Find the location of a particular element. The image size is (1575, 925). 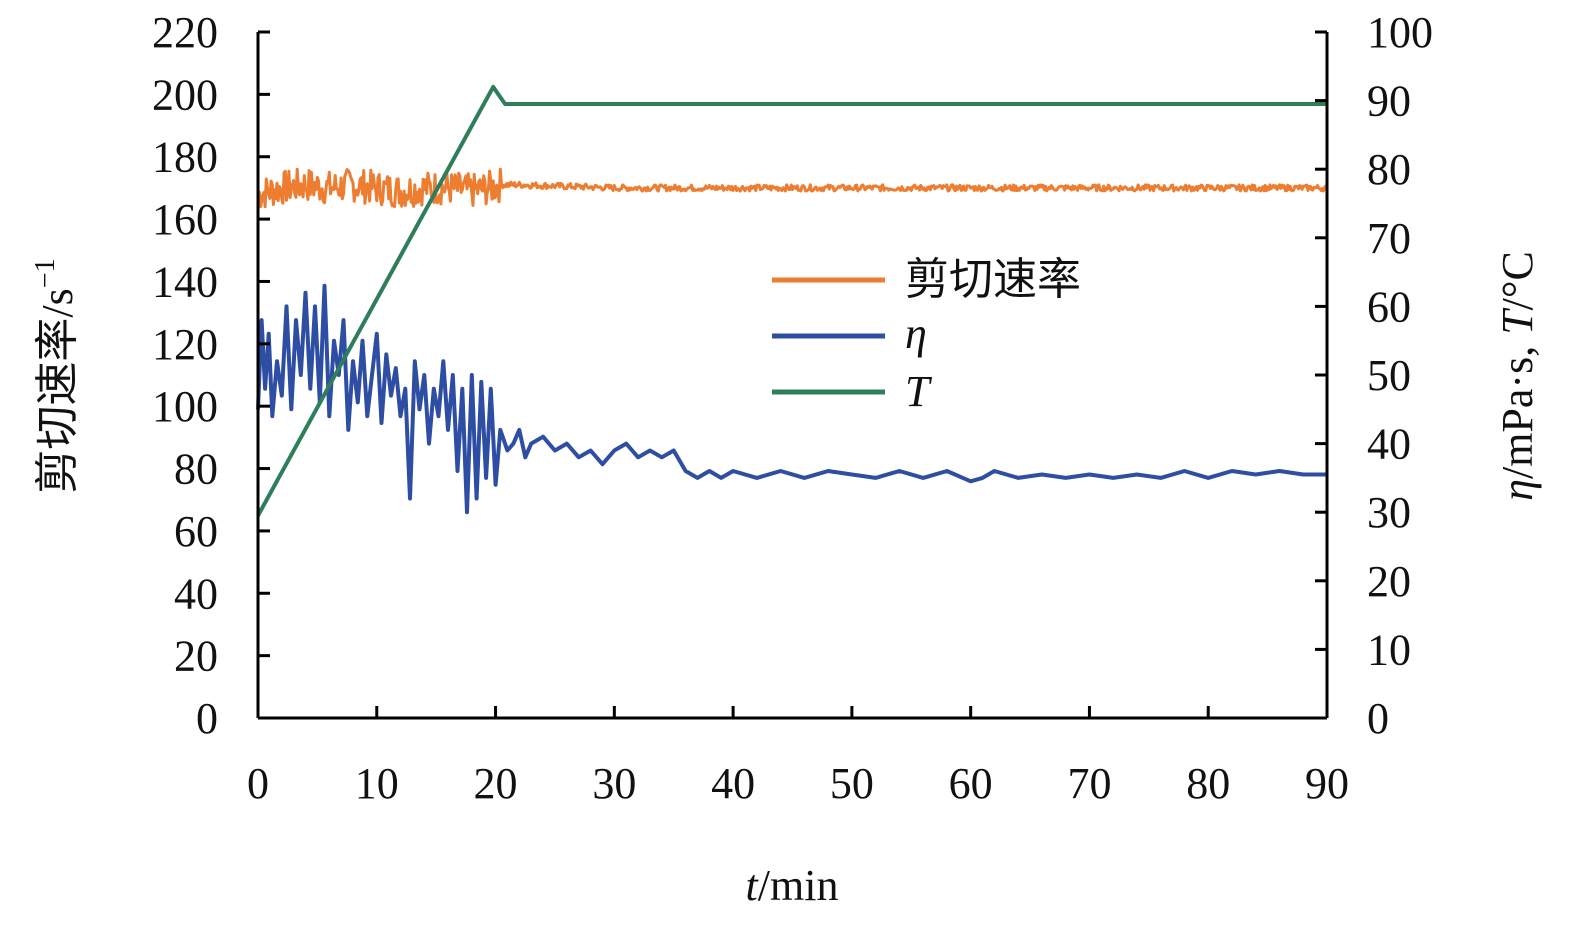

x-tick-label: 80 is located at coordinates (1208, 783).